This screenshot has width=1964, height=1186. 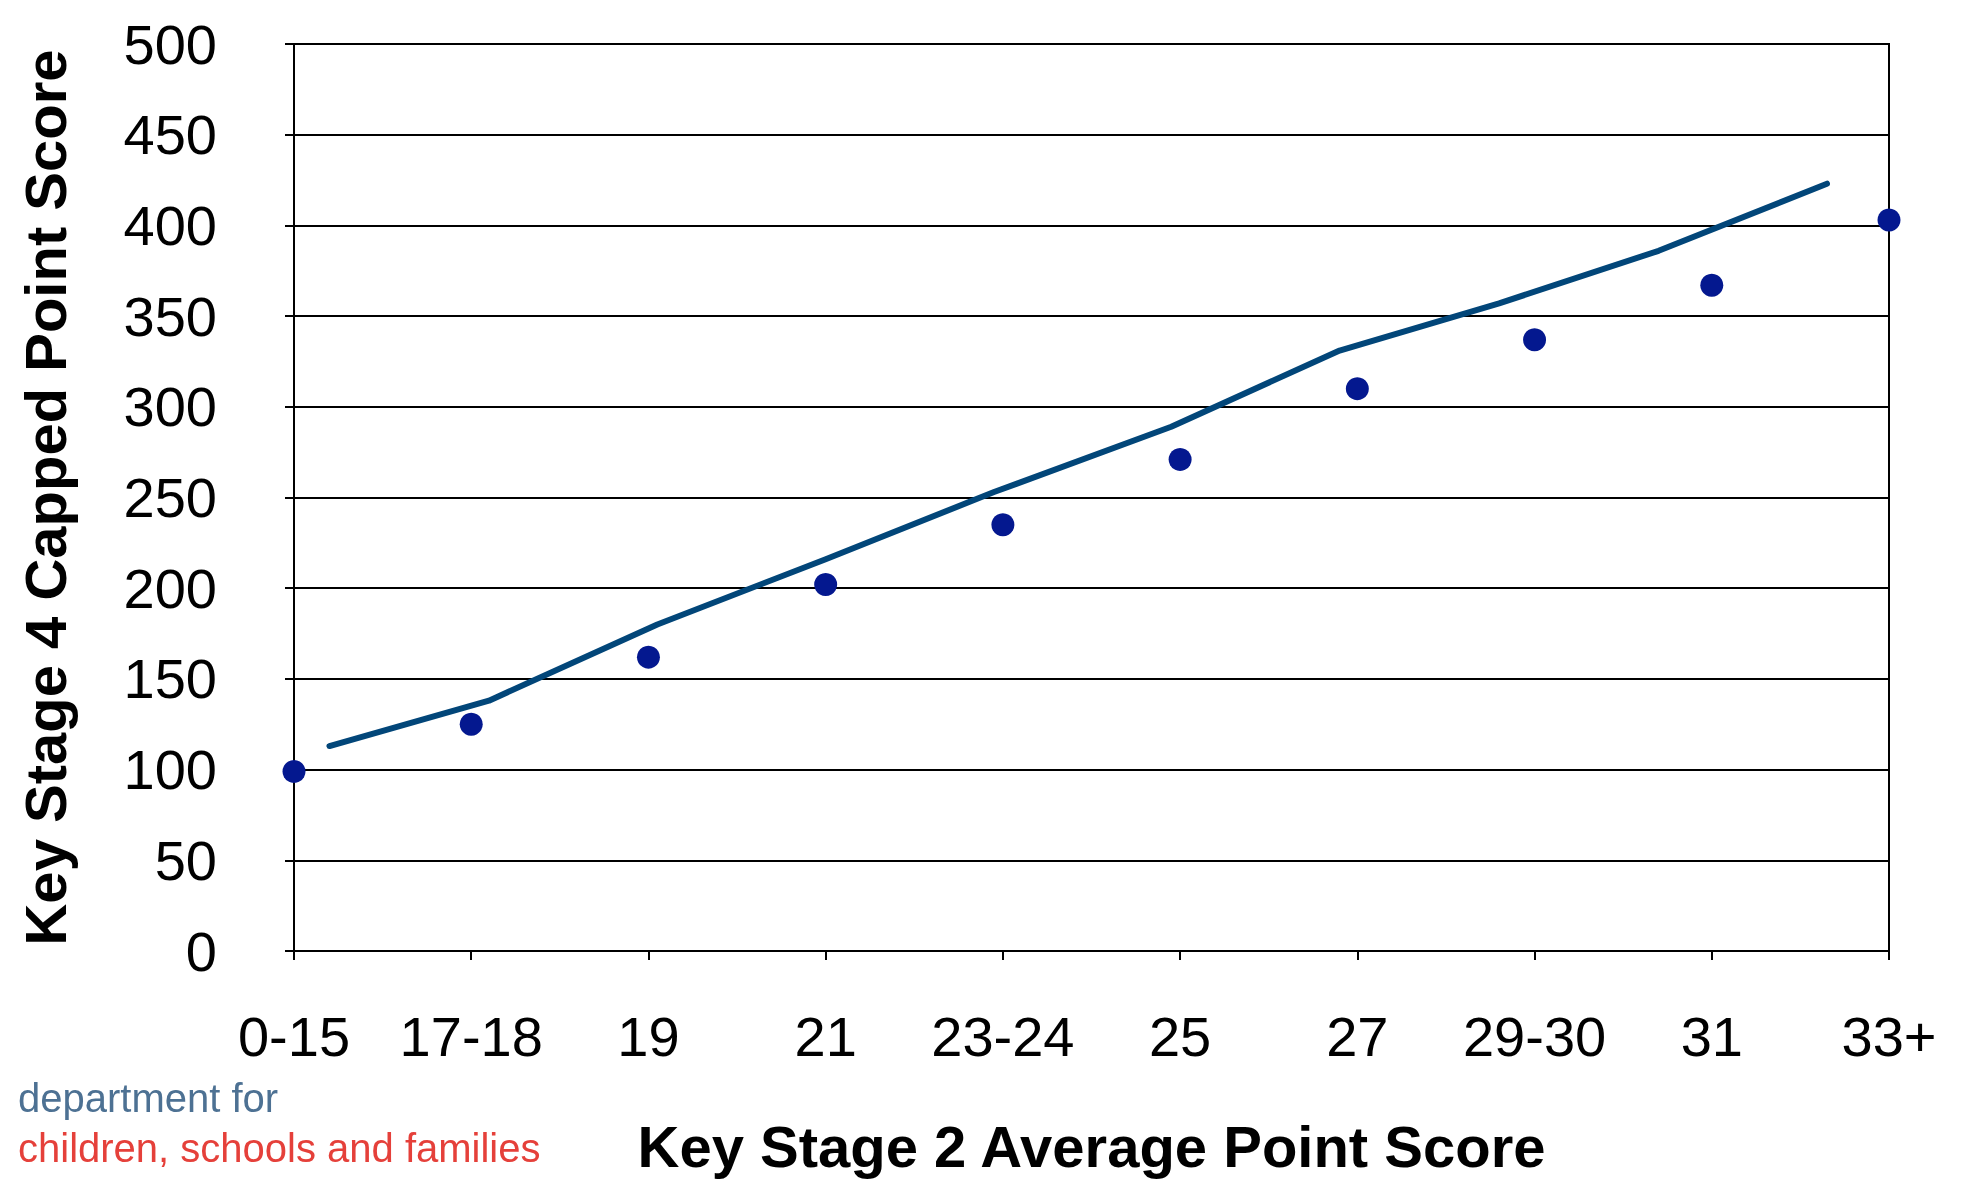 What do you see at coordinates (1003, 1036) in the screenshot?
I see `x-tick-label: 23-24` at bounding box center [1003, 1036].